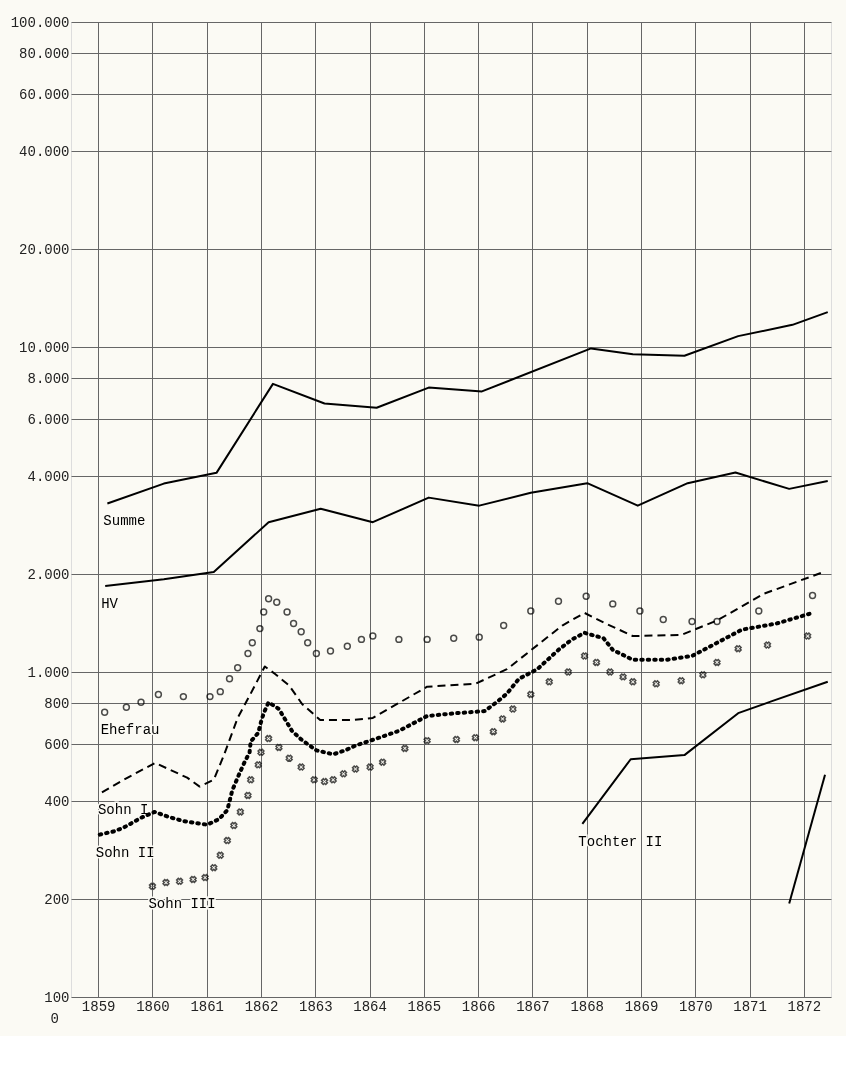 This screenshot has height=1075, width=860. I want to click on y-tick-label: 100, so click(57, 997).